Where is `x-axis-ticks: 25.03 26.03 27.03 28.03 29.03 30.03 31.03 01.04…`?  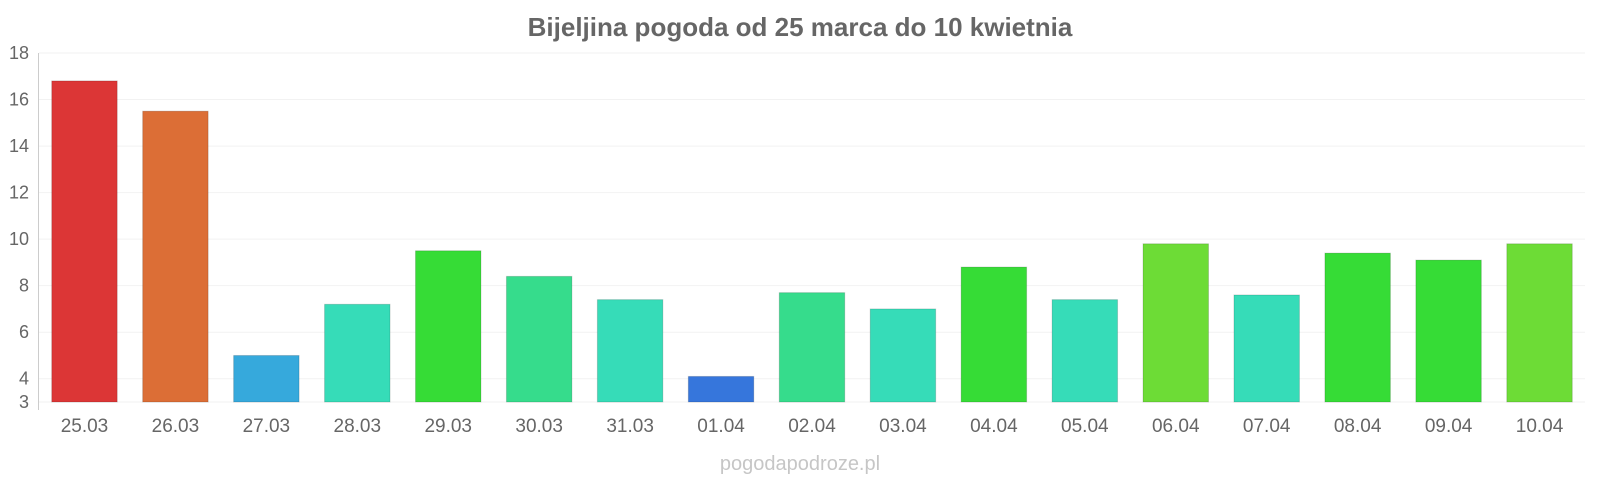
x-axis-ticks: 25.03 26.03 27.03 28.03 29.03 30.03 31.03 01.04… is located at coordinates (812, 426).